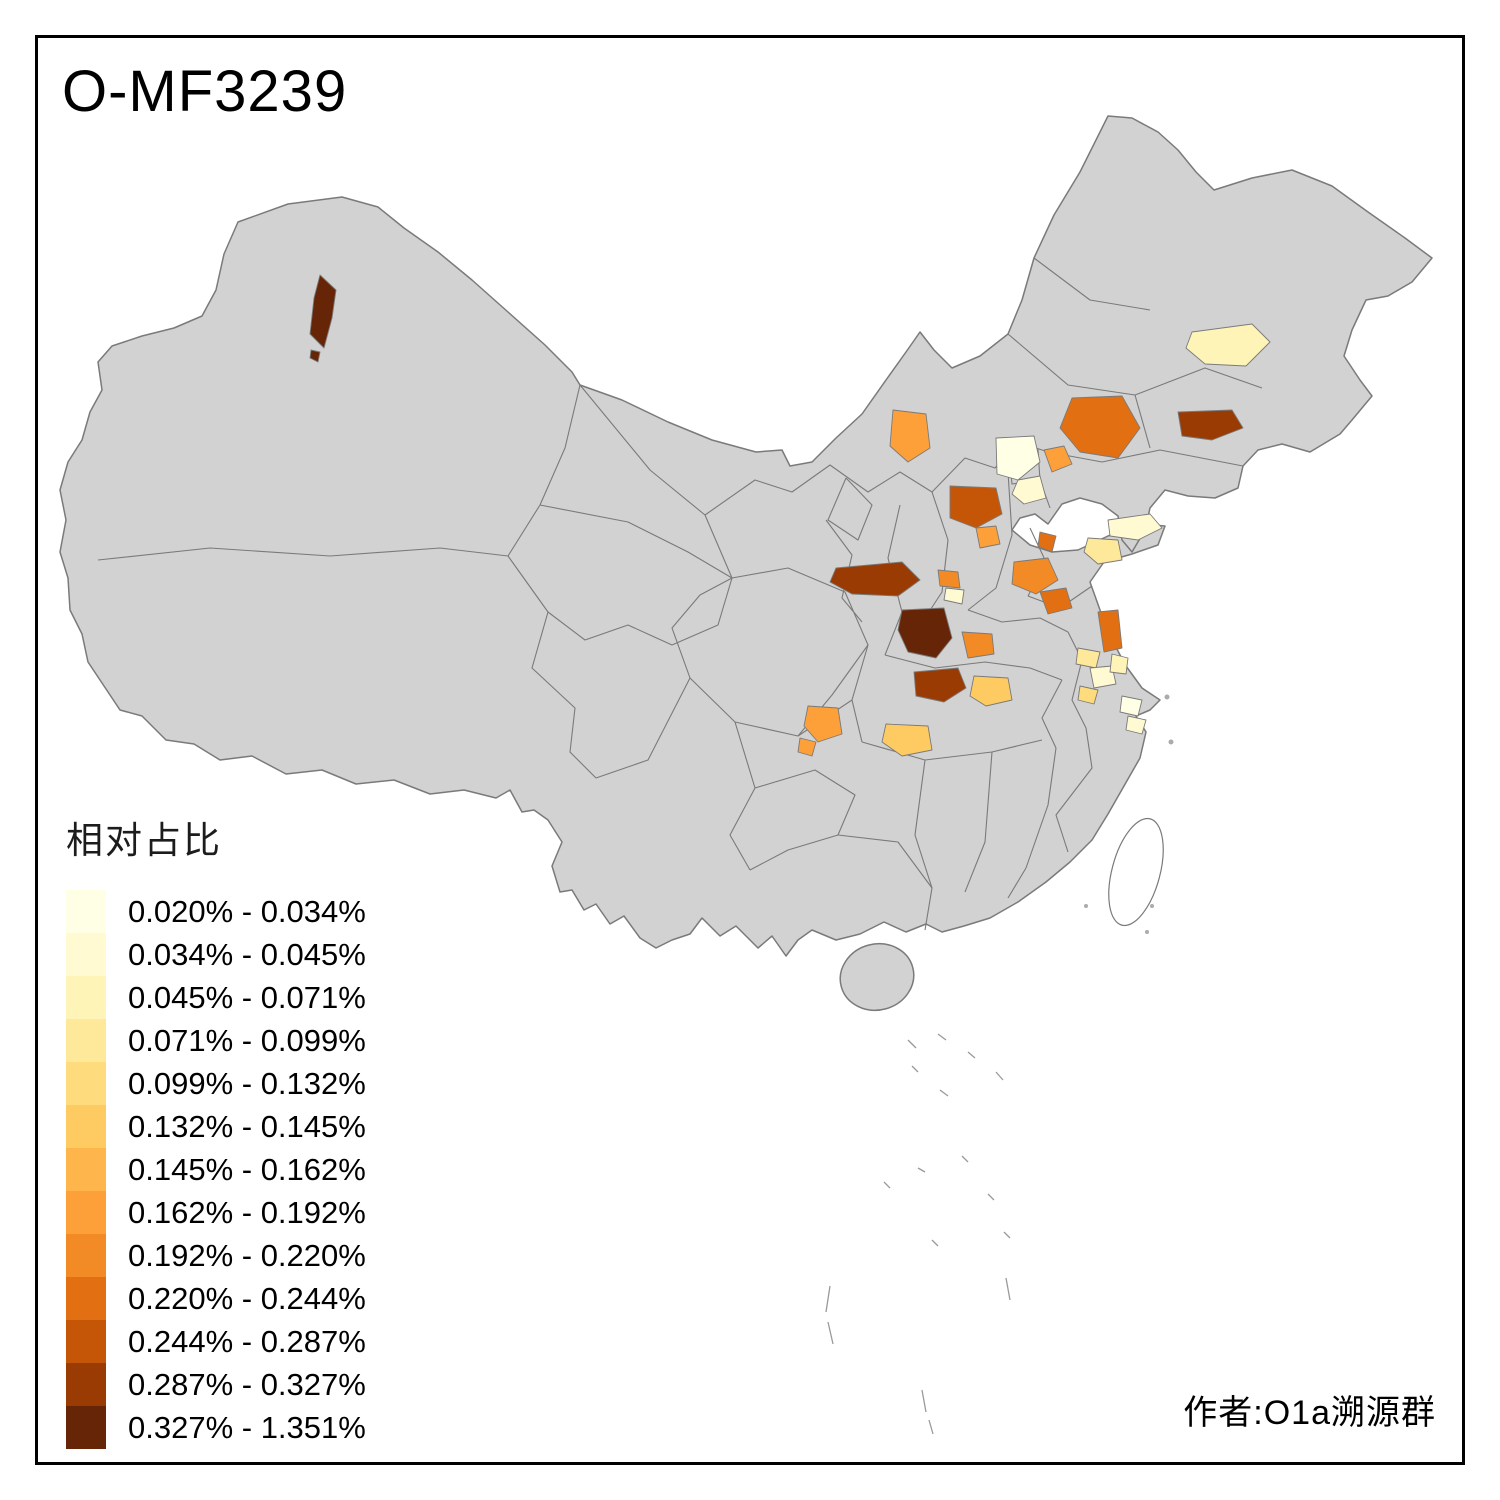 The width and height of the screenshot is (1500, 1500). Describe the element at coordinates (988, 537) in the screenshot. I see `map-region-shanxi-south` at that location.